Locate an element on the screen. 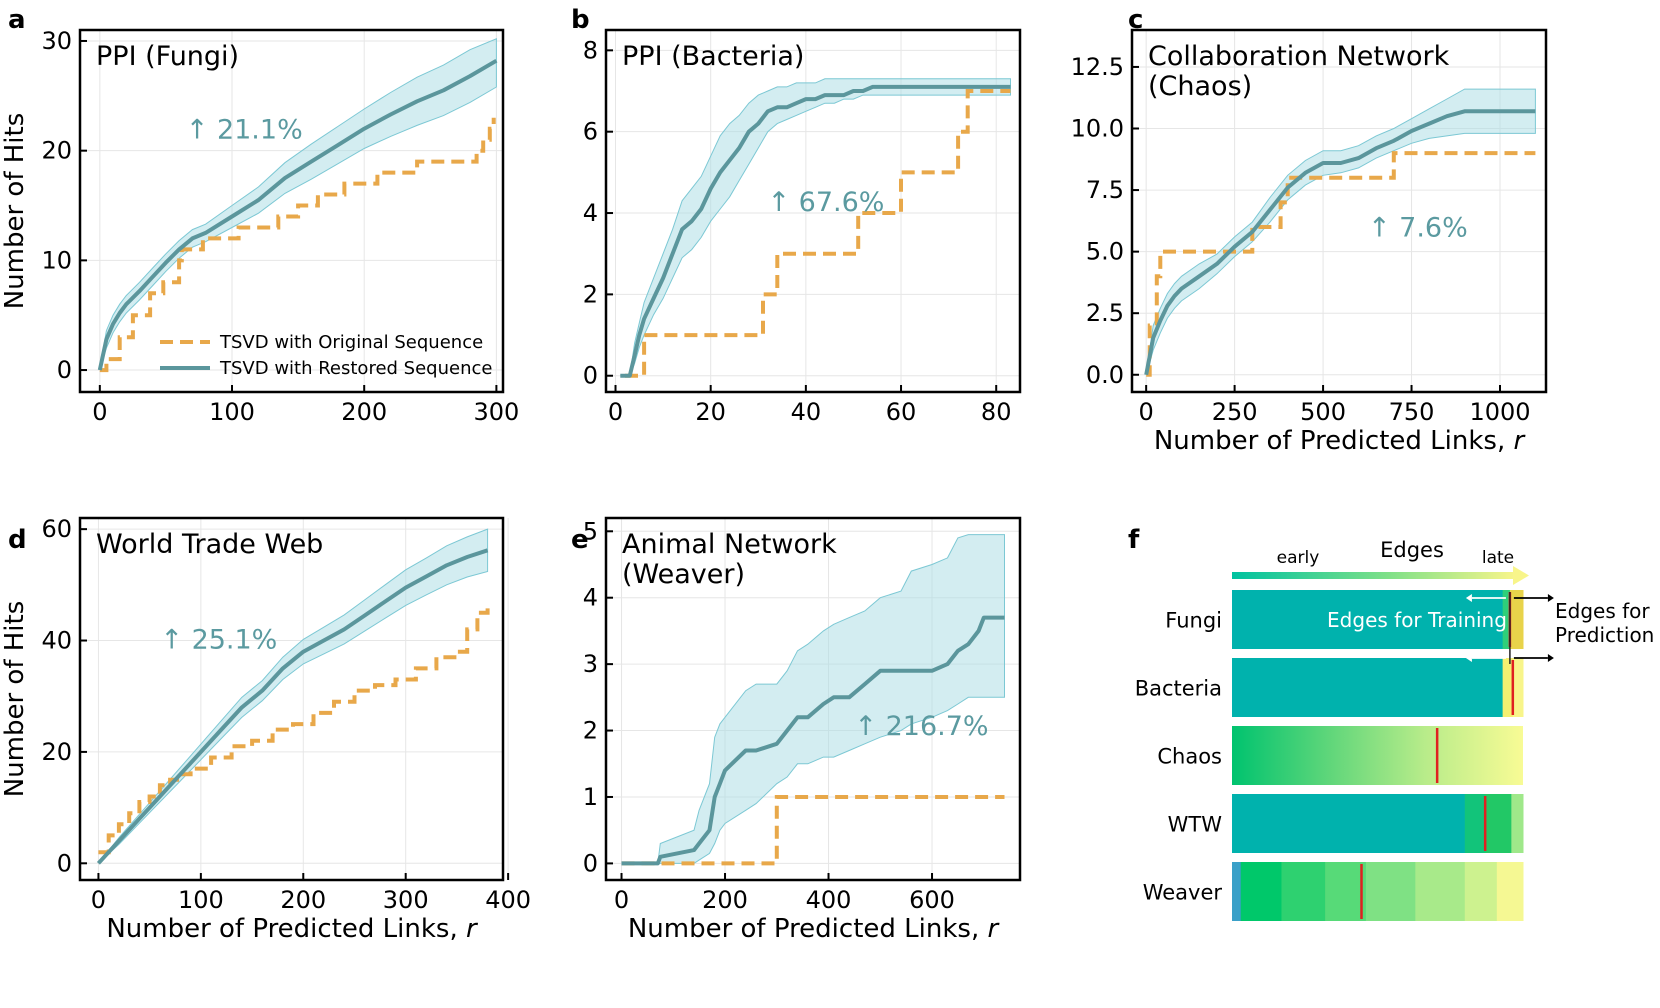 The width and height of the screenshot is (1660, 1008). y-tick-label: 2.5 is located at coordinates (1105, 313).